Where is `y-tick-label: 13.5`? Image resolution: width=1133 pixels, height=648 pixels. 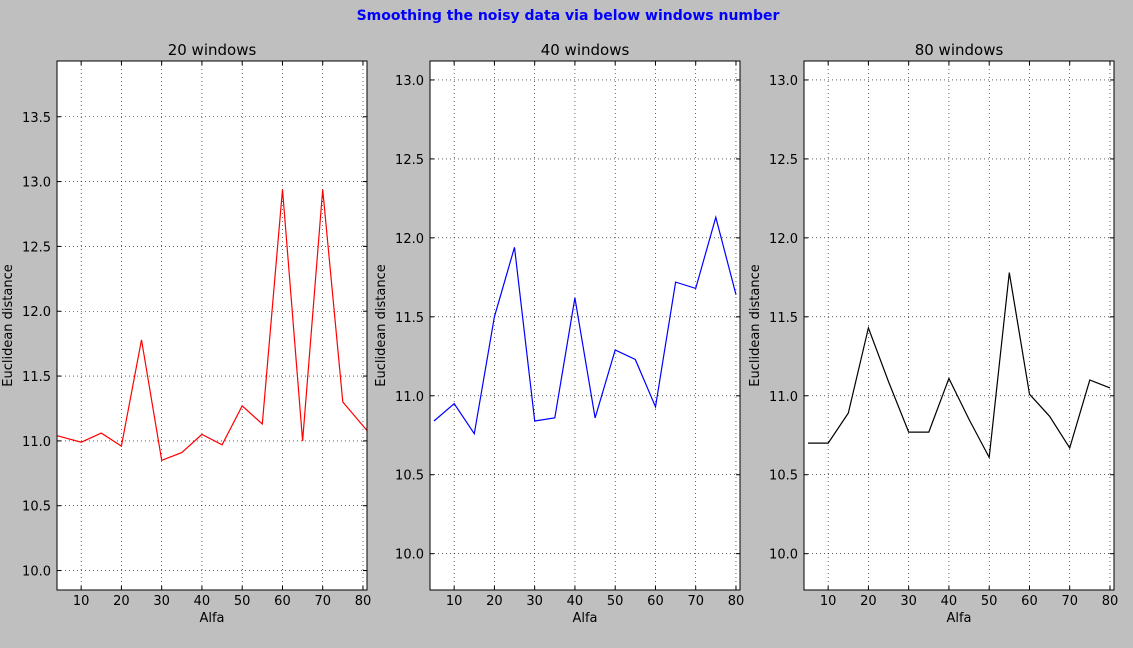
y-tick-label: 13.5 is located at coordinates (36, 118).